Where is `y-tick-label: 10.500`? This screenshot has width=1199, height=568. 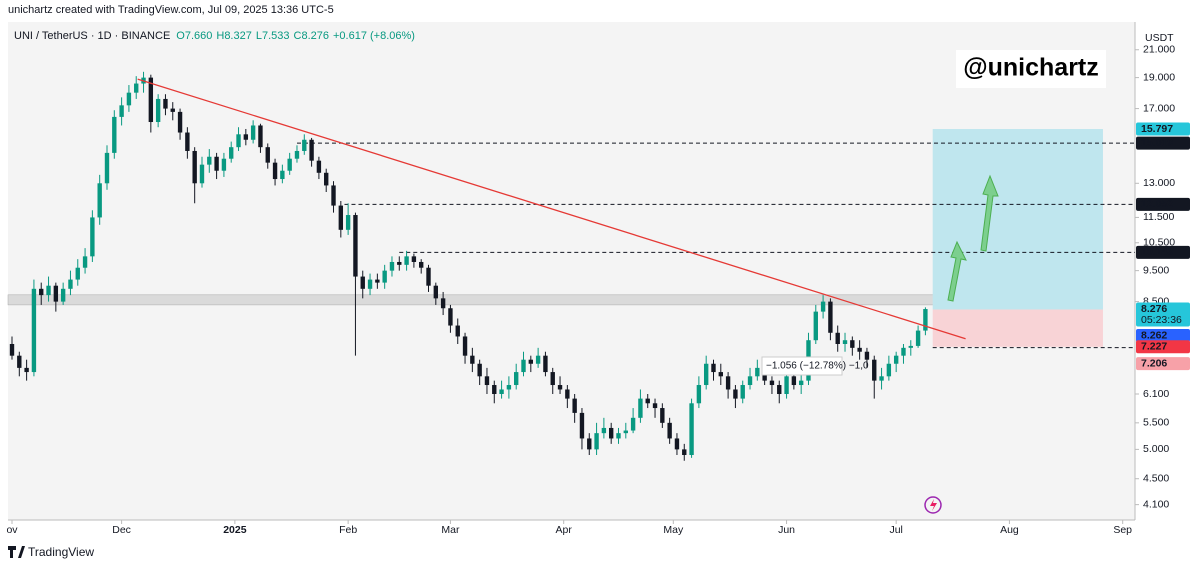 y-tick-label: 10.500 is located at coordinates (1159, 243).